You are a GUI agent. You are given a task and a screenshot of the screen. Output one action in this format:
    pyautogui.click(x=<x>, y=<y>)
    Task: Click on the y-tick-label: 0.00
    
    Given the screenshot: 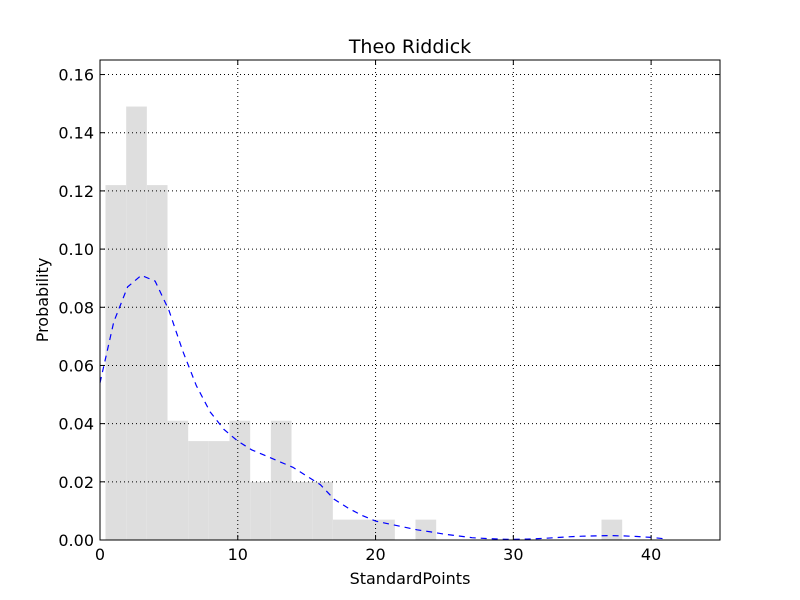 What is the action you would take?
    pyautogui.click(x=76, y=540)
    